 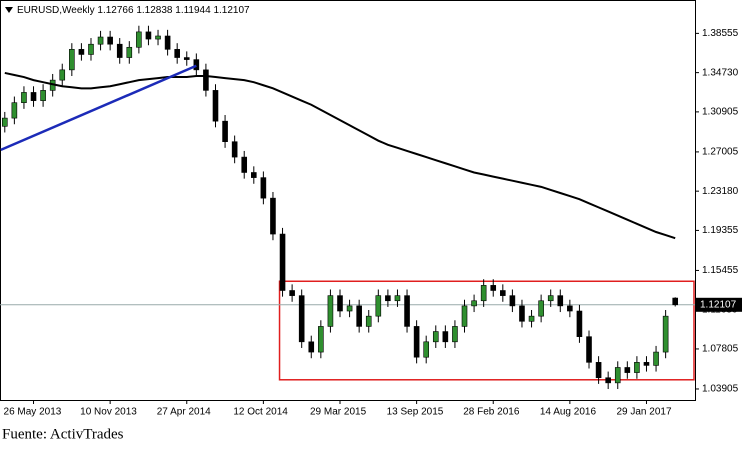 I want to click on range-box, so click(x=486, y=330).